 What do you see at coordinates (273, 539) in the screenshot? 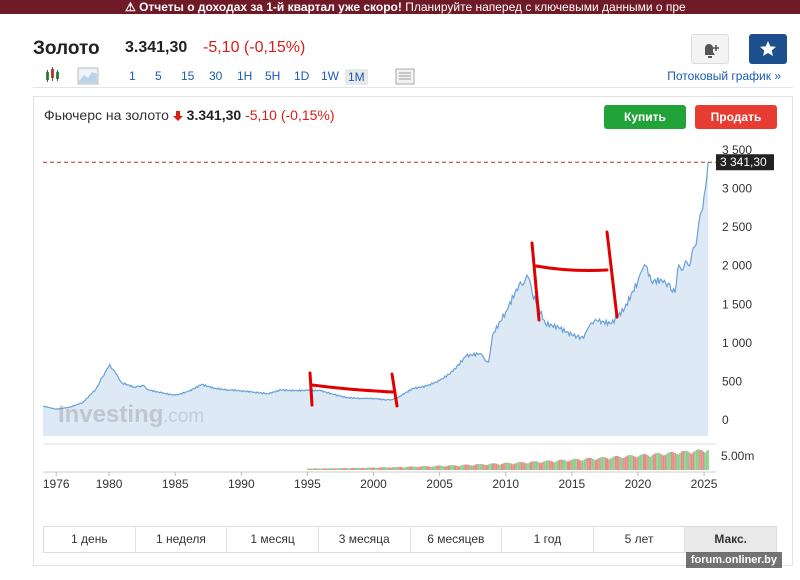
I see `period-1m: 1 месяц` at bounding box center [273, 539].